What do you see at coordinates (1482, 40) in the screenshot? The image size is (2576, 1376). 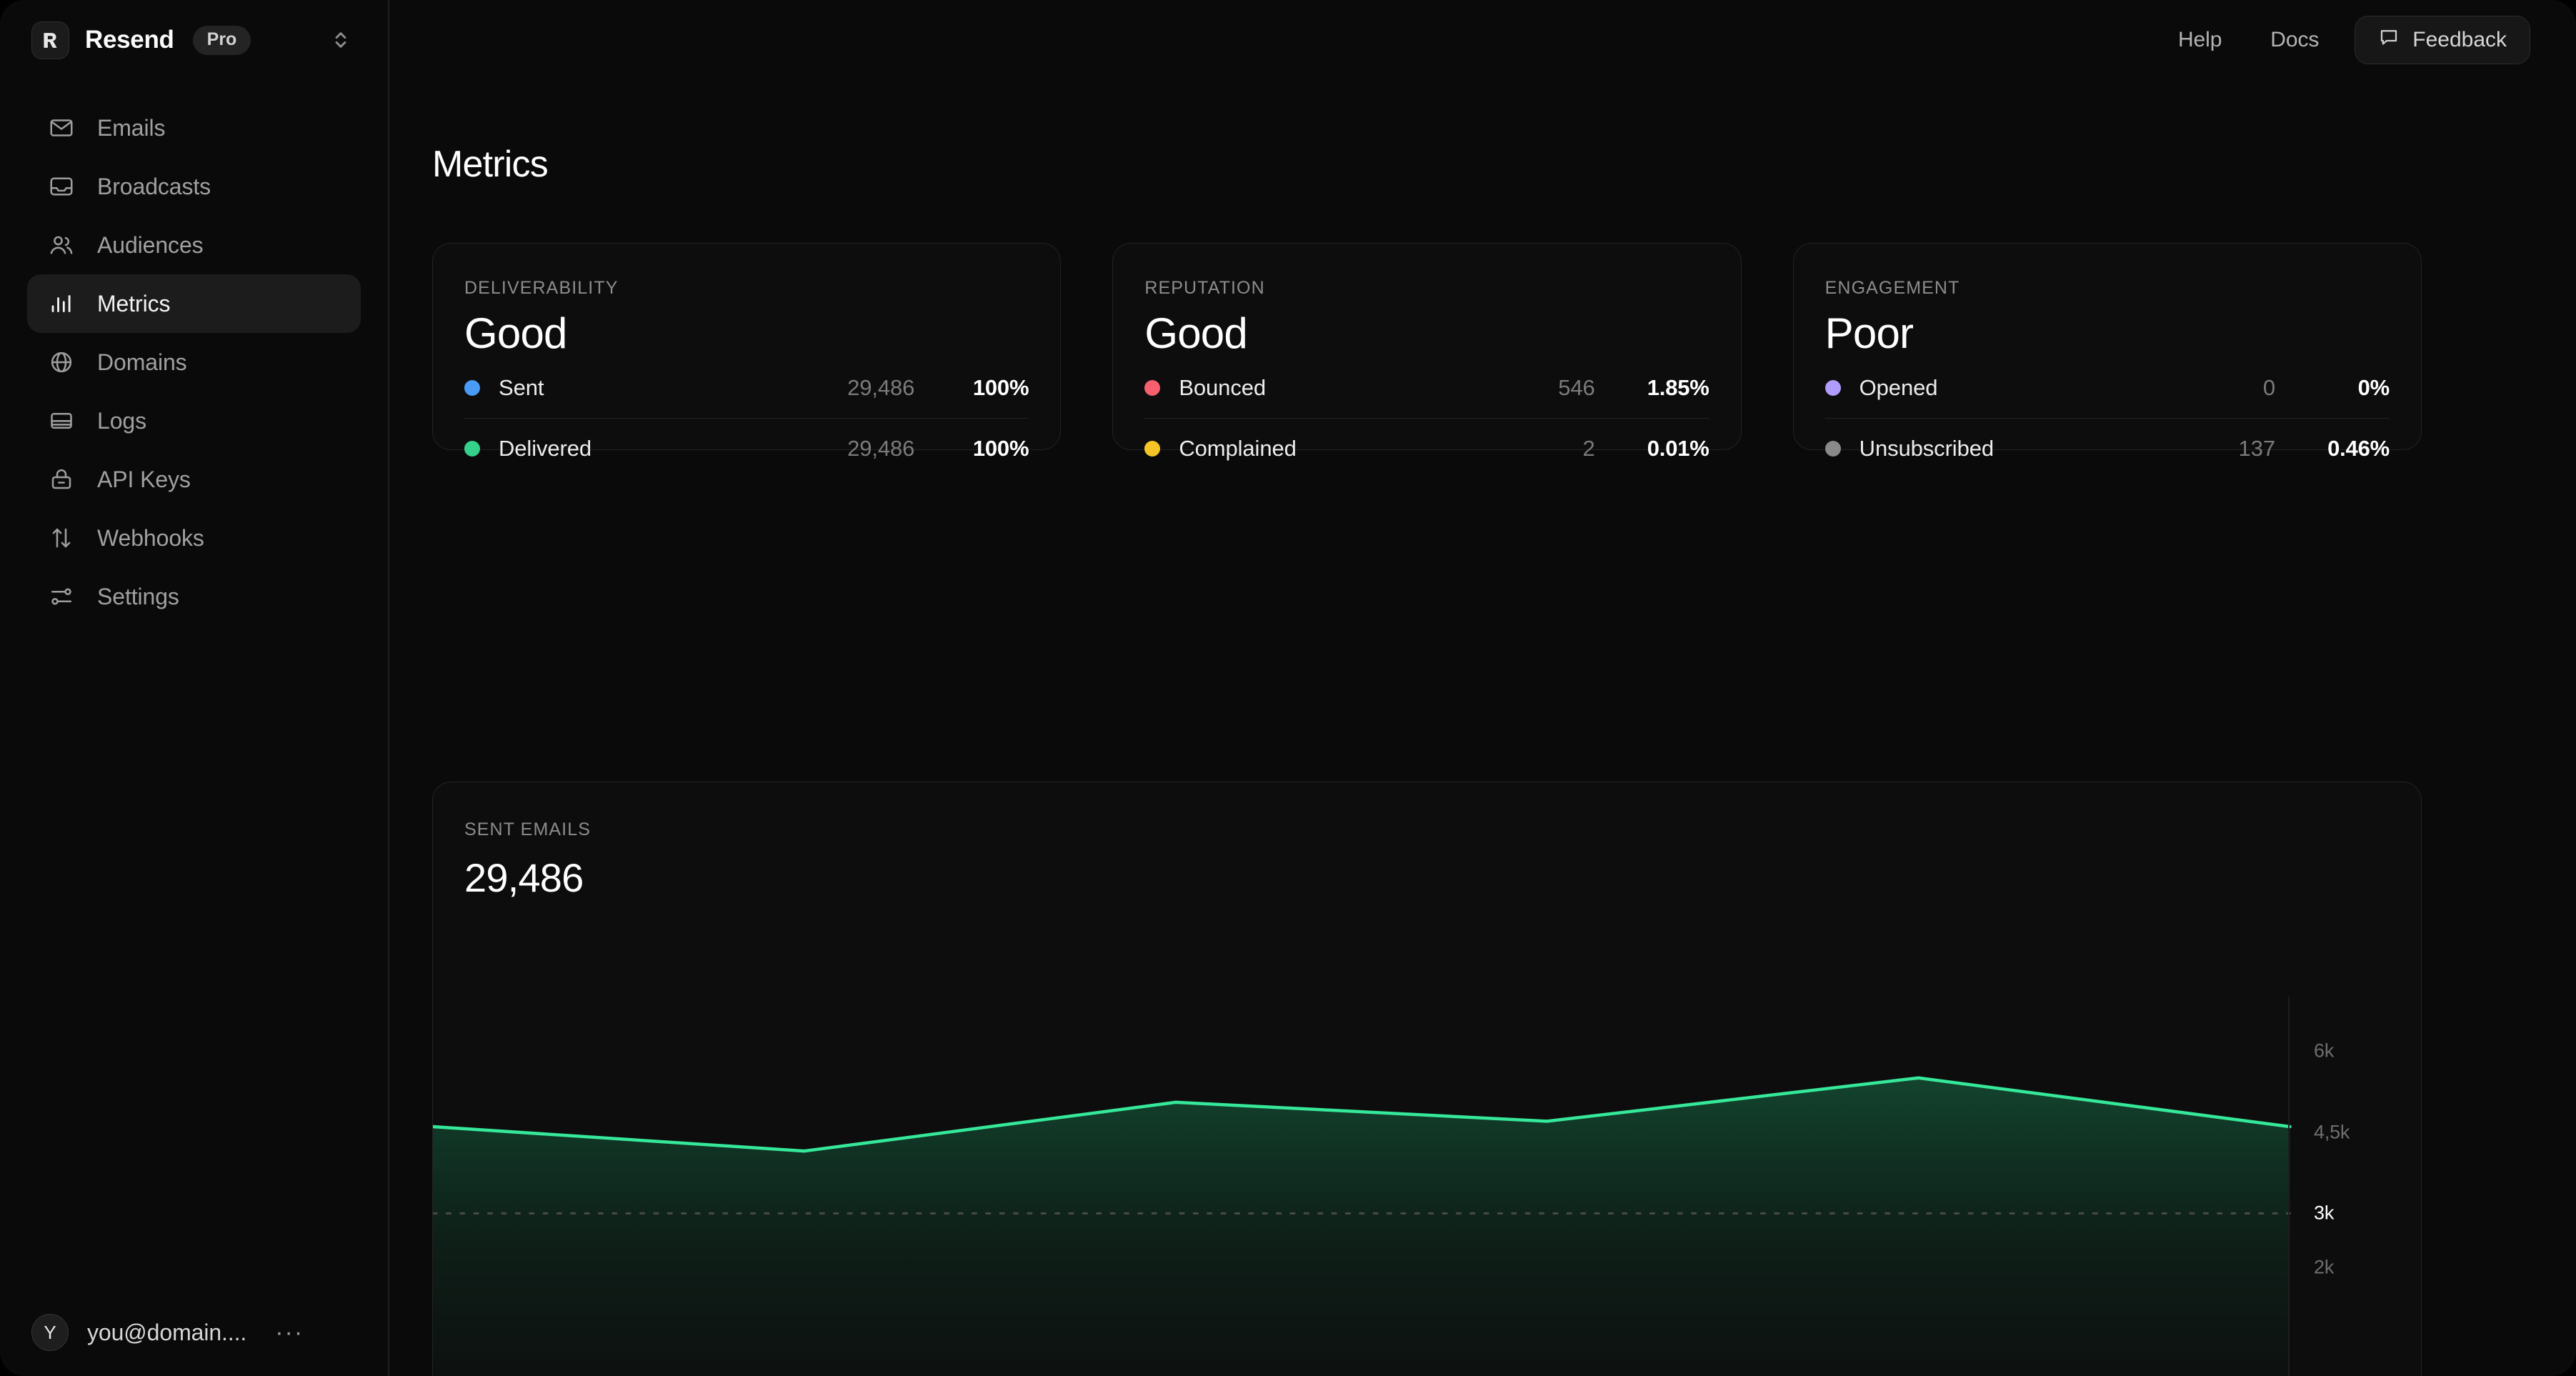 I see `topbar: Help Docs Feedback` at bounding box center [1482, 40].